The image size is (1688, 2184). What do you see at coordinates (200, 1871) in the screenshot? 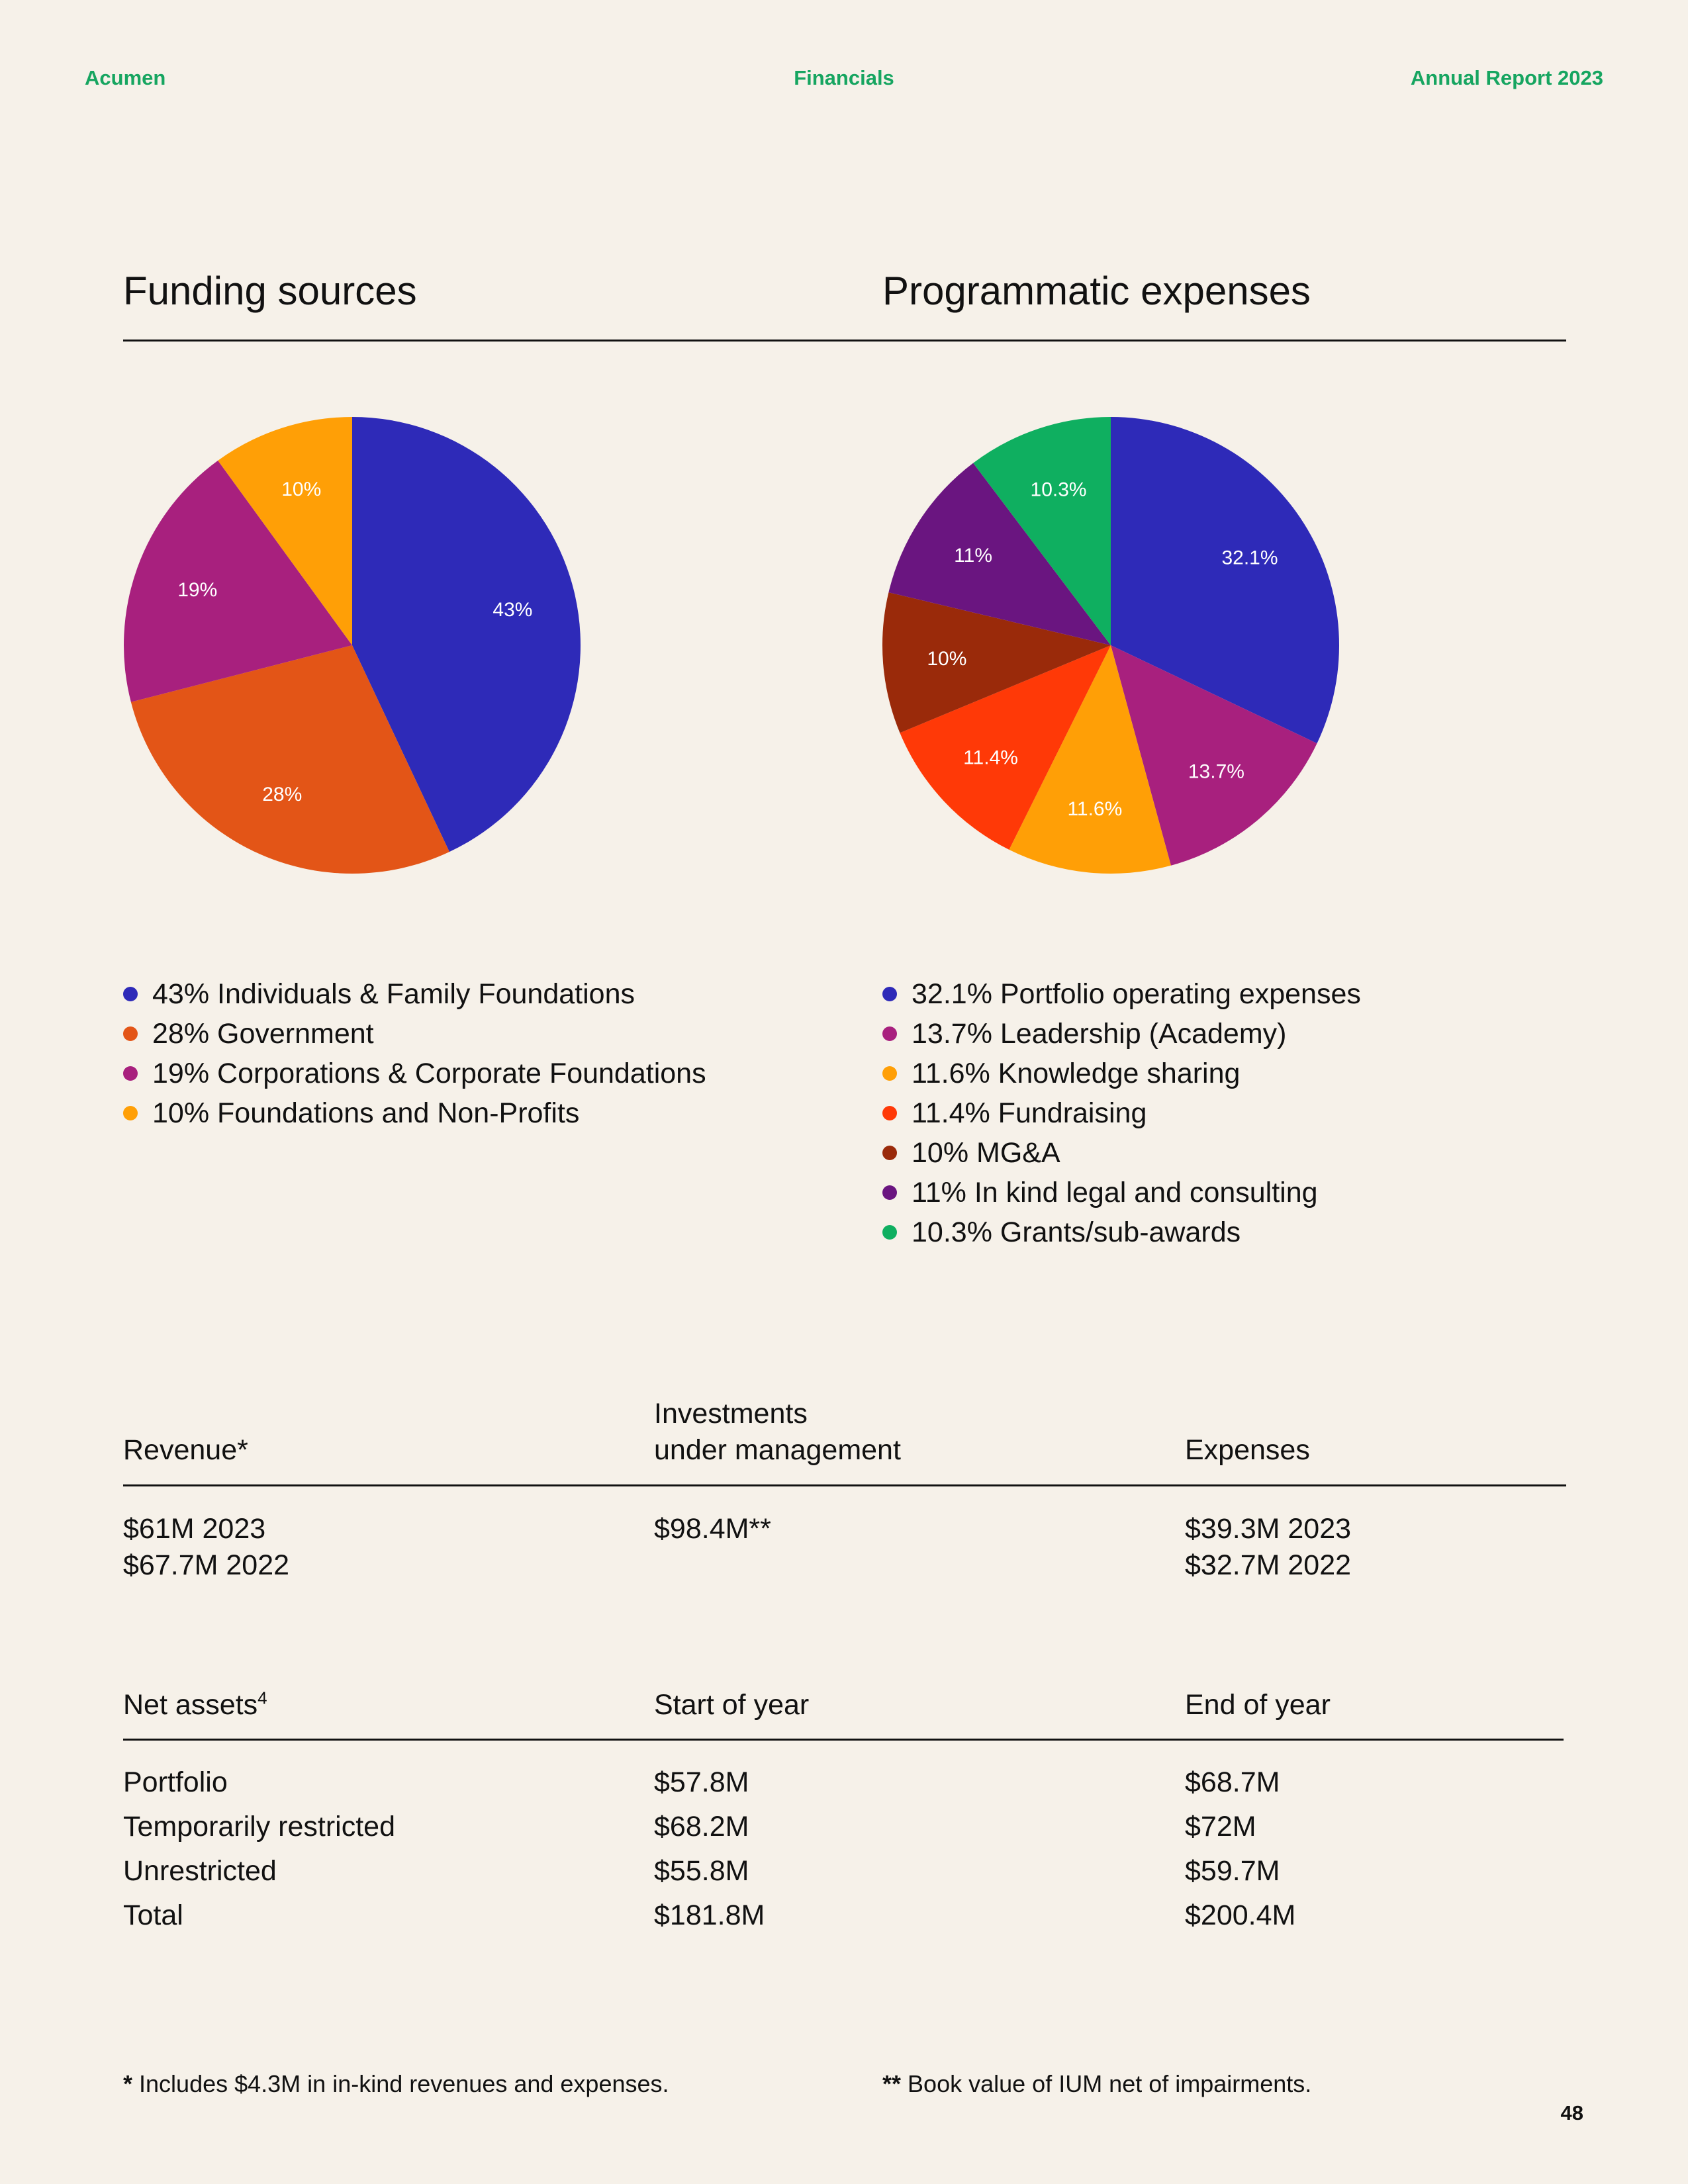
I see `net-assets-row-name: Unrestricted` at bounding box center [200, 1871].